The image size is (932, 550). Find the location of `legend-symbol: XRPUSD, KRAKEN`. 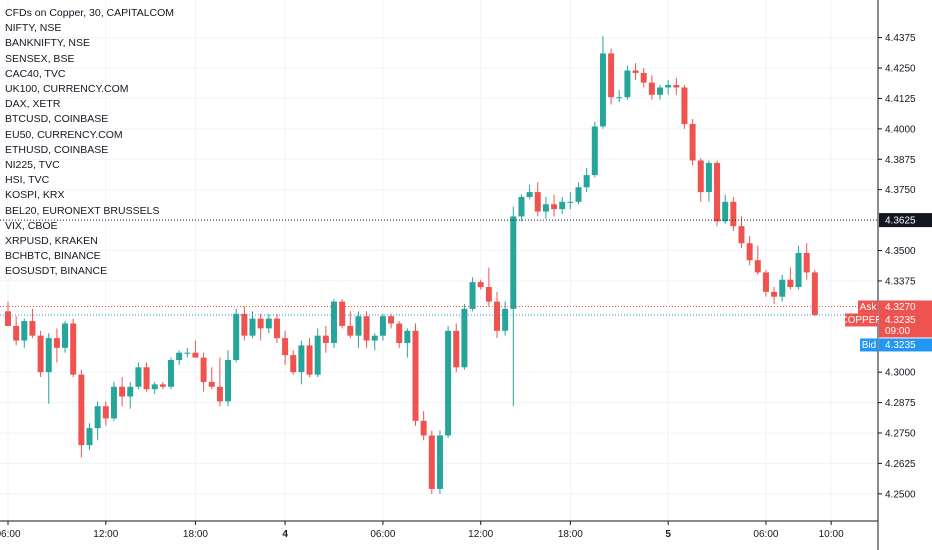

legend-symbol: XRPUSD, KRAKEN is located at coordinates (51, 241).